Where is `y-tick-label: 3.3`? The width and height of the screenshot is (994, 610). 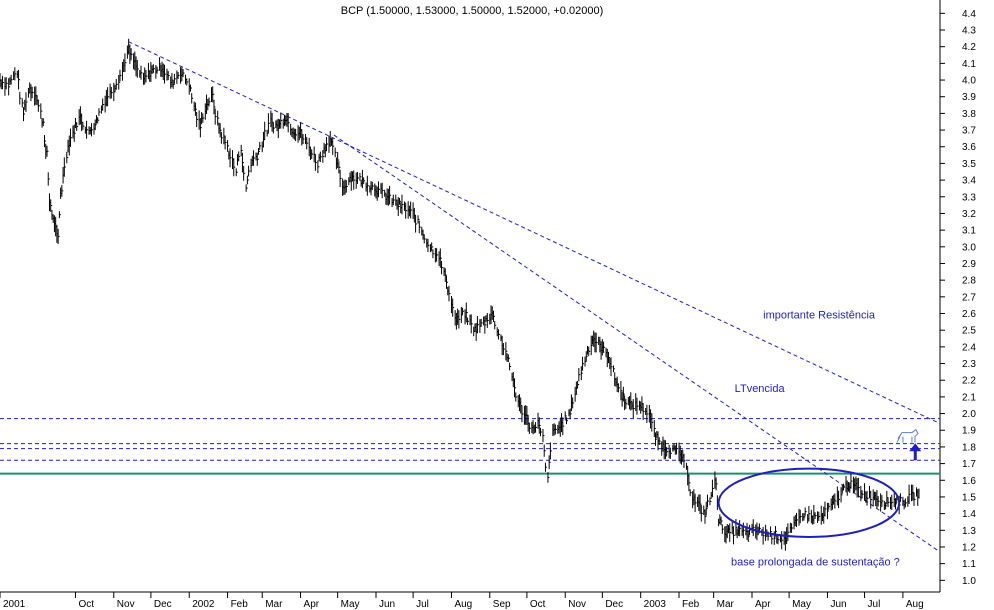 y-tick-label: 3.3 is located at coordinates (969, 197).